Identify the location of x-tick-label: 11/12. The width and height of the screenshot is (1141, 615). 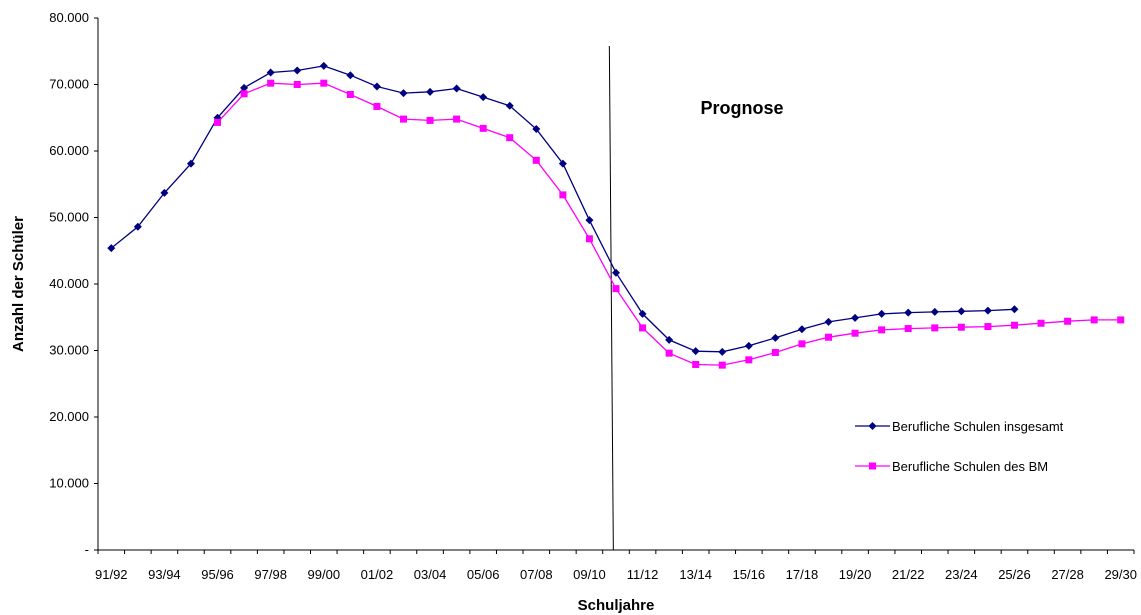
(643, 574).